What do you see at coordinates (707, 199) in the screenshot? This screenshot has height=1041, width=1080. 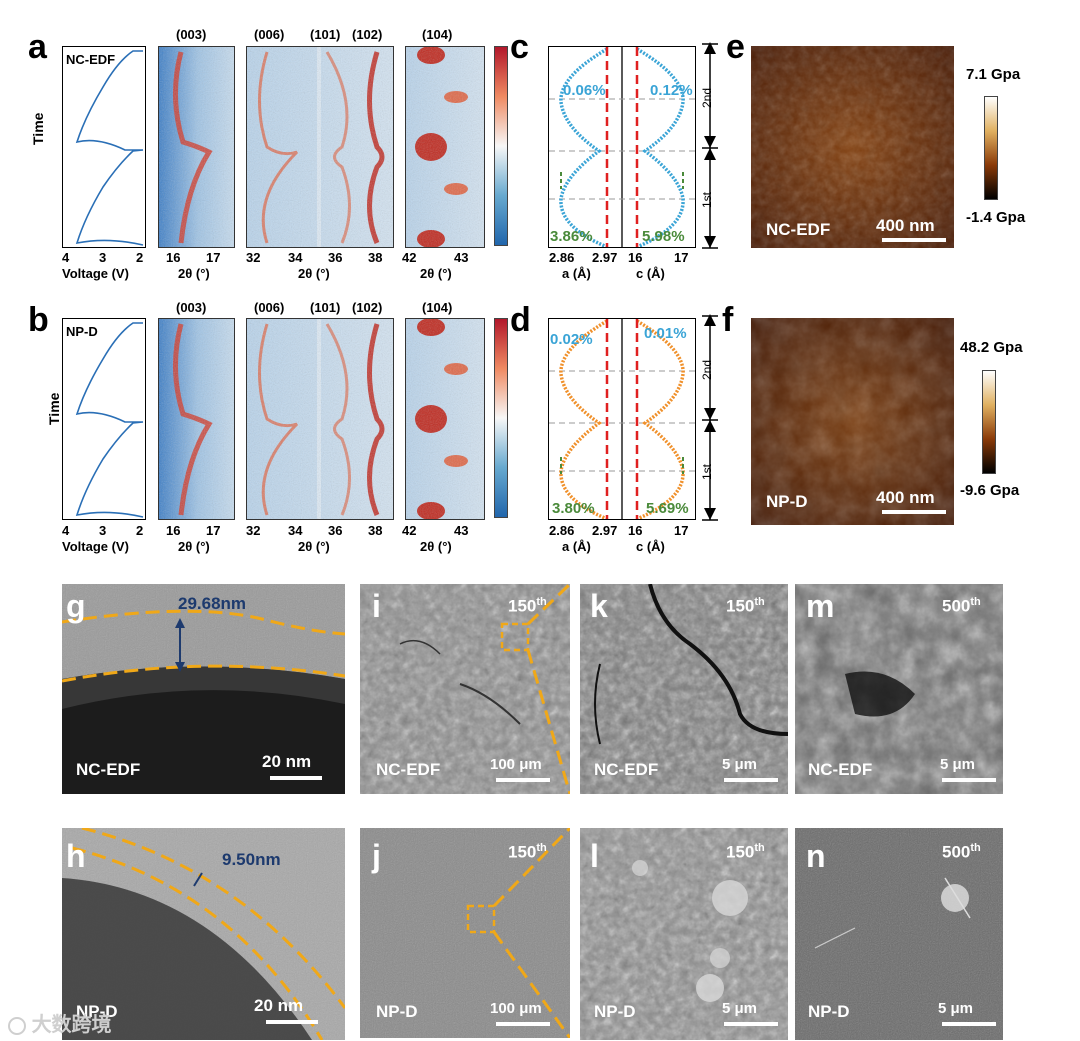 I see `cycle-1st-c: 1st` at bounding box center [707, 199].